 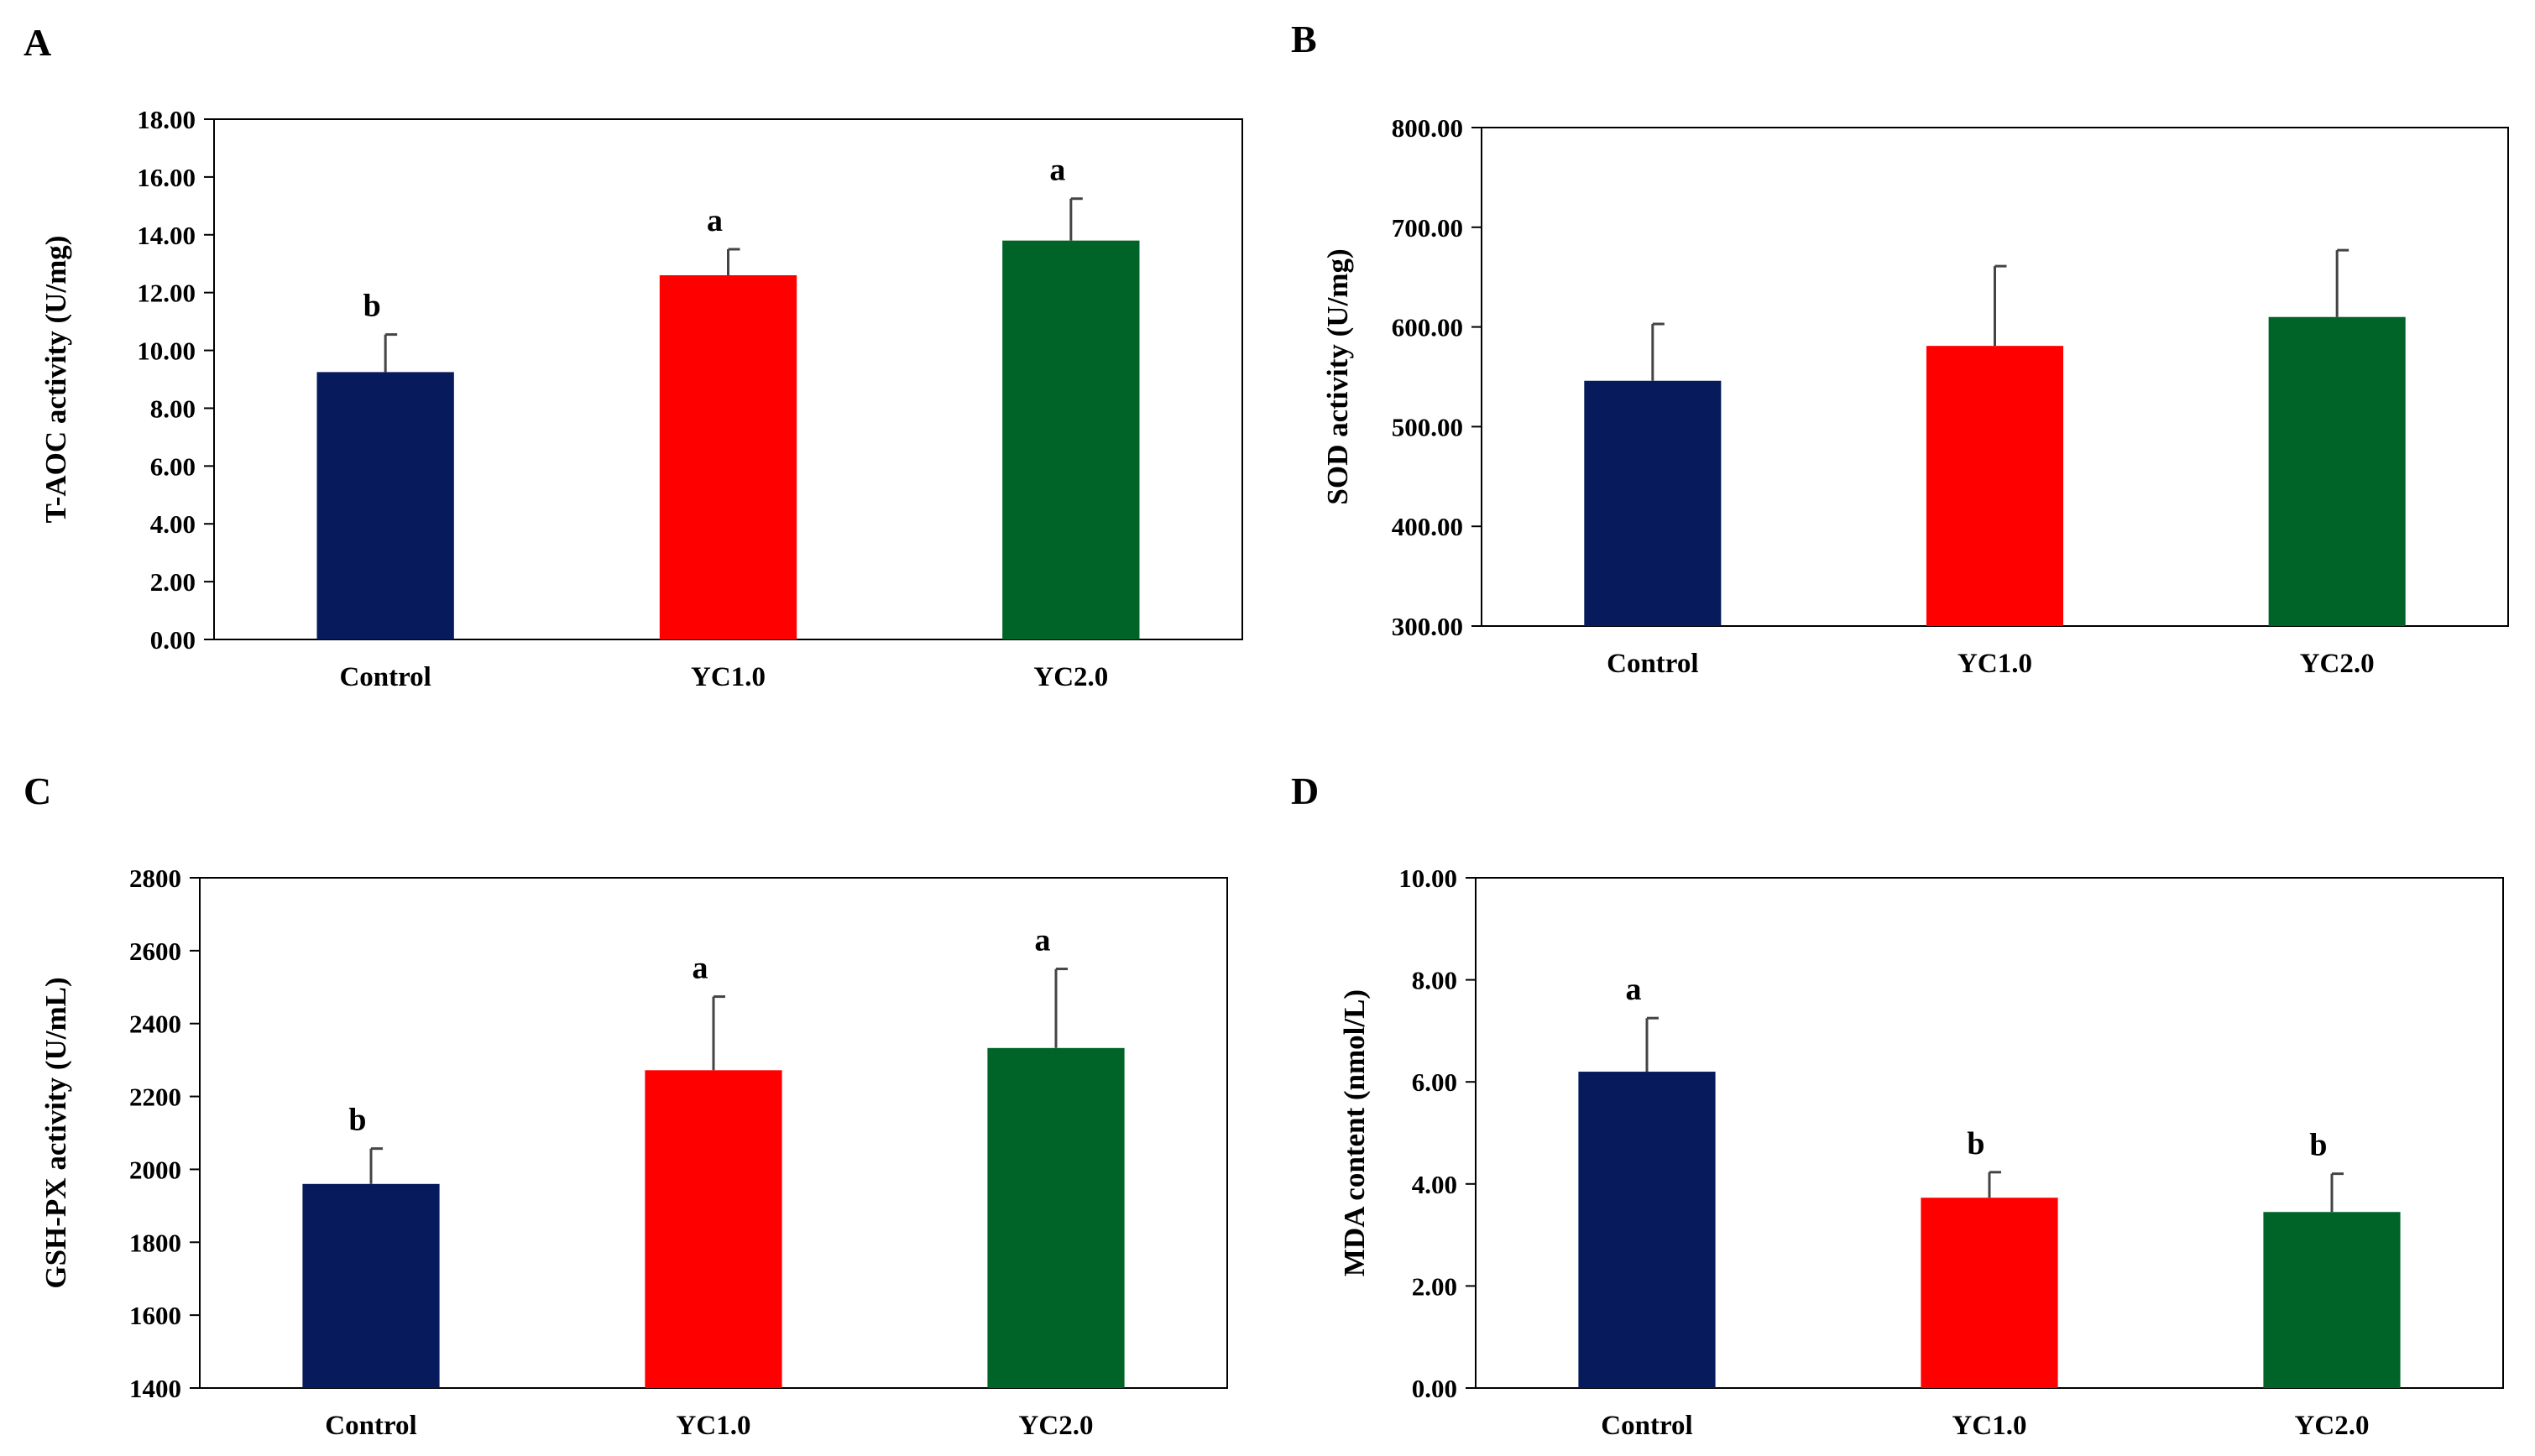 I want to click on y-tick-label: 300.00, so click(x=1427, y=626).